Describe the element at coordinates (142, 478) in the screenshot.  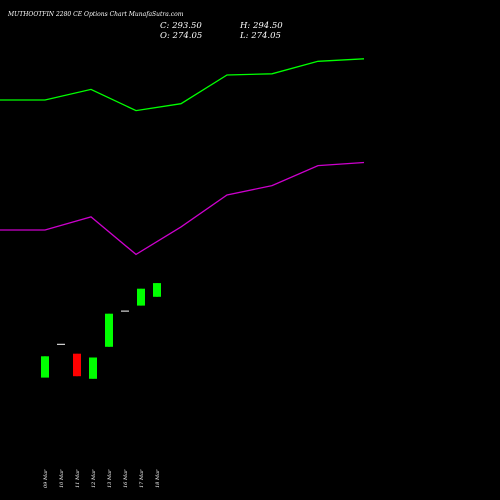
I see `x-tick-label: 17 Mar` at that location.